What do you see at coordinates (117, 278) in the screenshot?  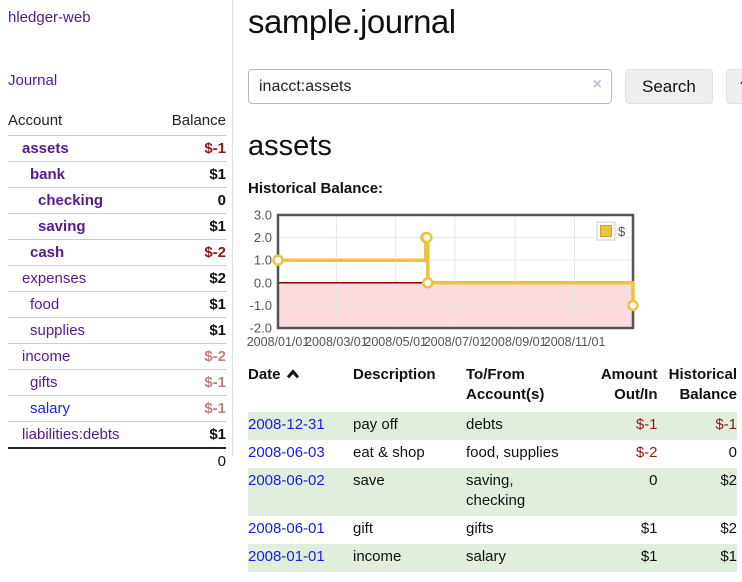 I see `account-row: expenses $2` at bounding box center [117, 278].